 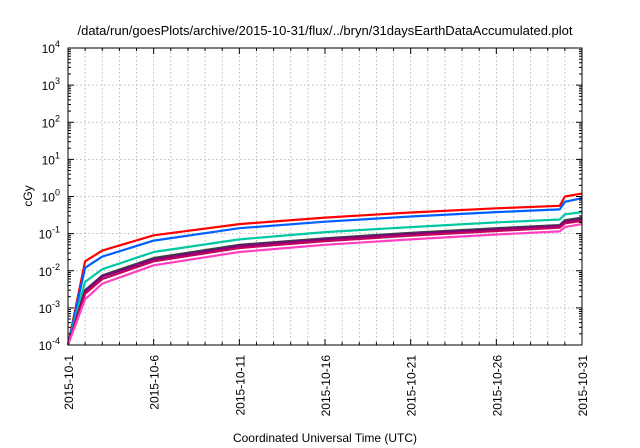 What do you see at coordinates (49, 233) in the screenshot?
I see `y-tick-label: 10⁻¹` at bounding box center [49, 233].